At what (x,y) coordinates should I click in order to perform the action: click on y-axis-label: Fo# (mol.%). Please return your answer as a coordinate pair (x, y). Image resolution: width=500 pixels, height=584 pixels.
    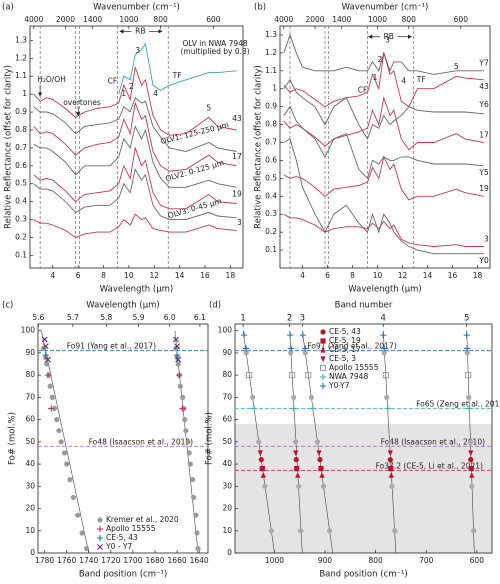
    Looking at the image, I should click on (210, 438).